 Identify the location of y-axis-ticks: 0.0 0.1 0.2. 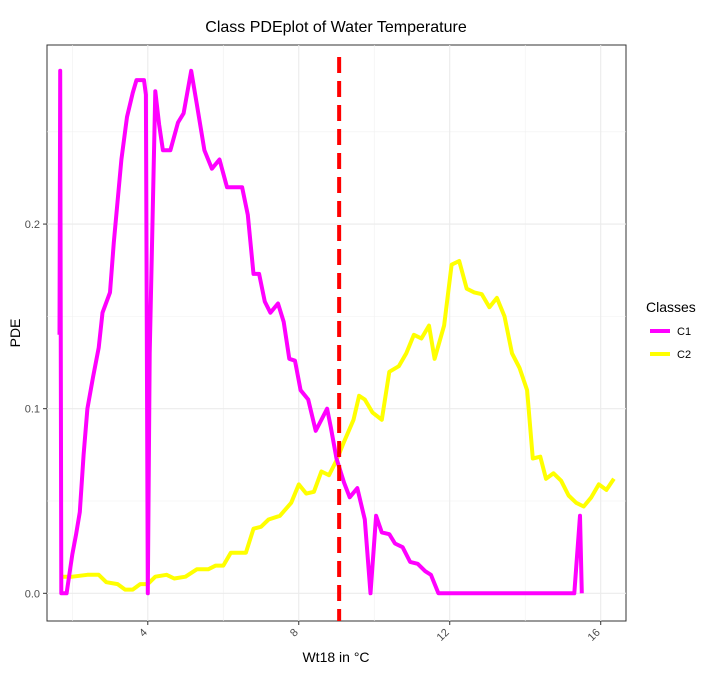
(36, 409).